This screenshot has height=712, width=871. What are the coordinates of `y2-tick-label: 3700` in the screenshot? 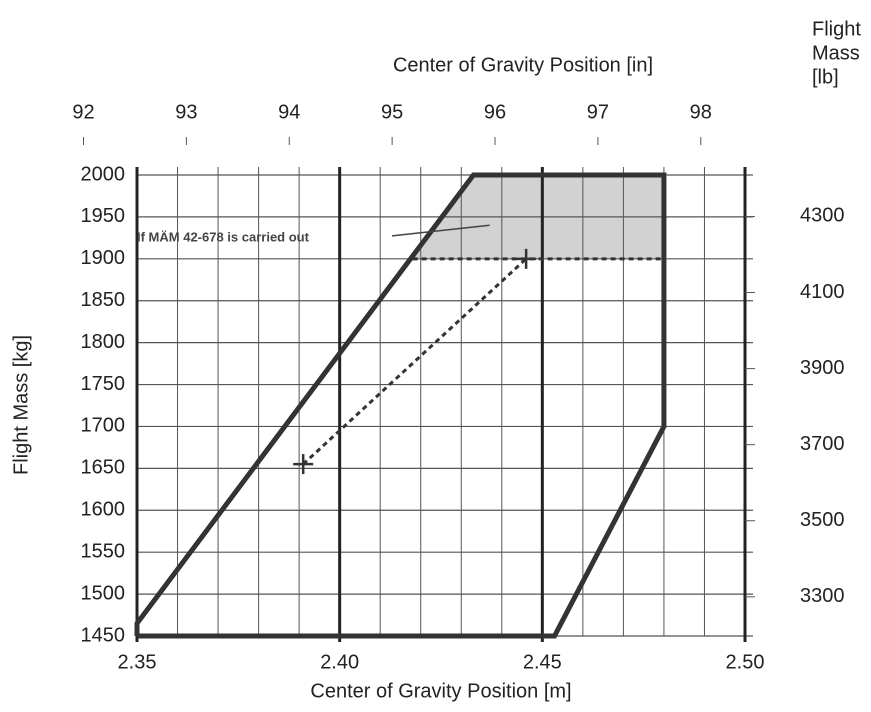 It's located at (822, 444).